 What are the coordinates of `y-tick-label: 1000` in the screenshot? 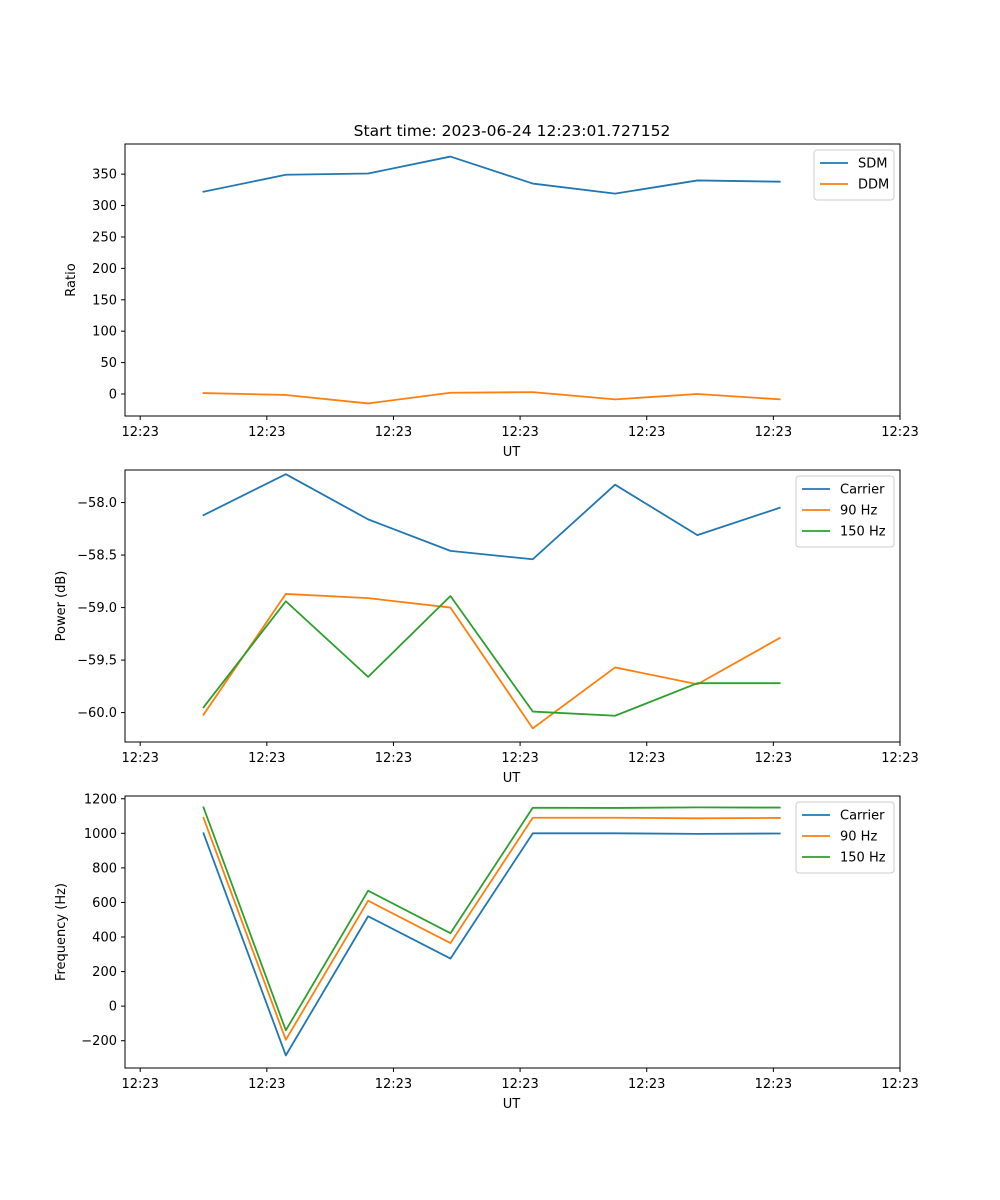 It's located at (100, 834).